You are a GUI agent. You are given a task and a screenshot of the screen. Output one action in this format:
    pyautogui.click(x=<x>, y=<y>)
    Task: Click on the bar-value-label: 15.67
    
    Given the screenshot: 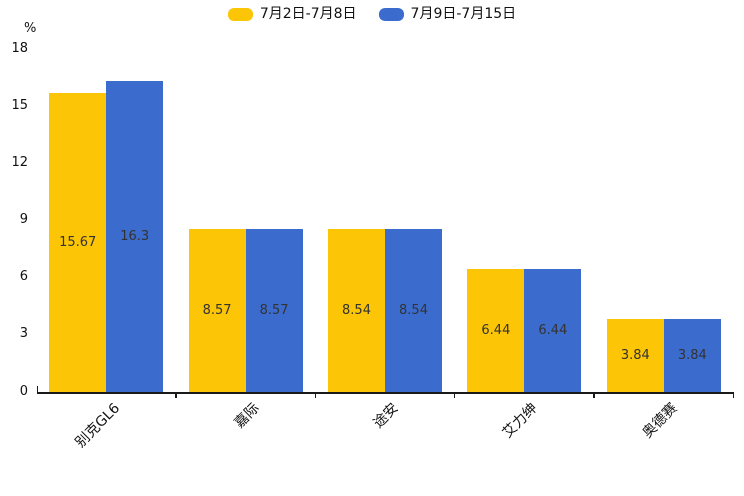 What is the action you would take?
    pyautogui.click(x=78, y=243)
    